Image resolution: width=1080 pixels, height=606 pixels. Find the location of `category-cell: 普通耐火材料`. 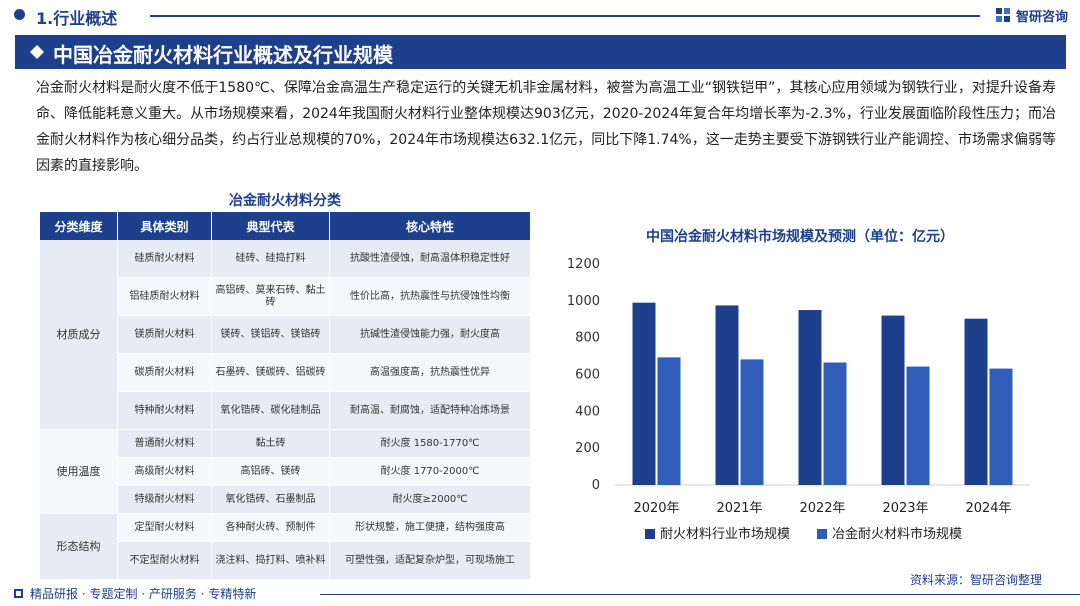

category-cell: 普通耐火材料 is located at coordinates (165, 444).